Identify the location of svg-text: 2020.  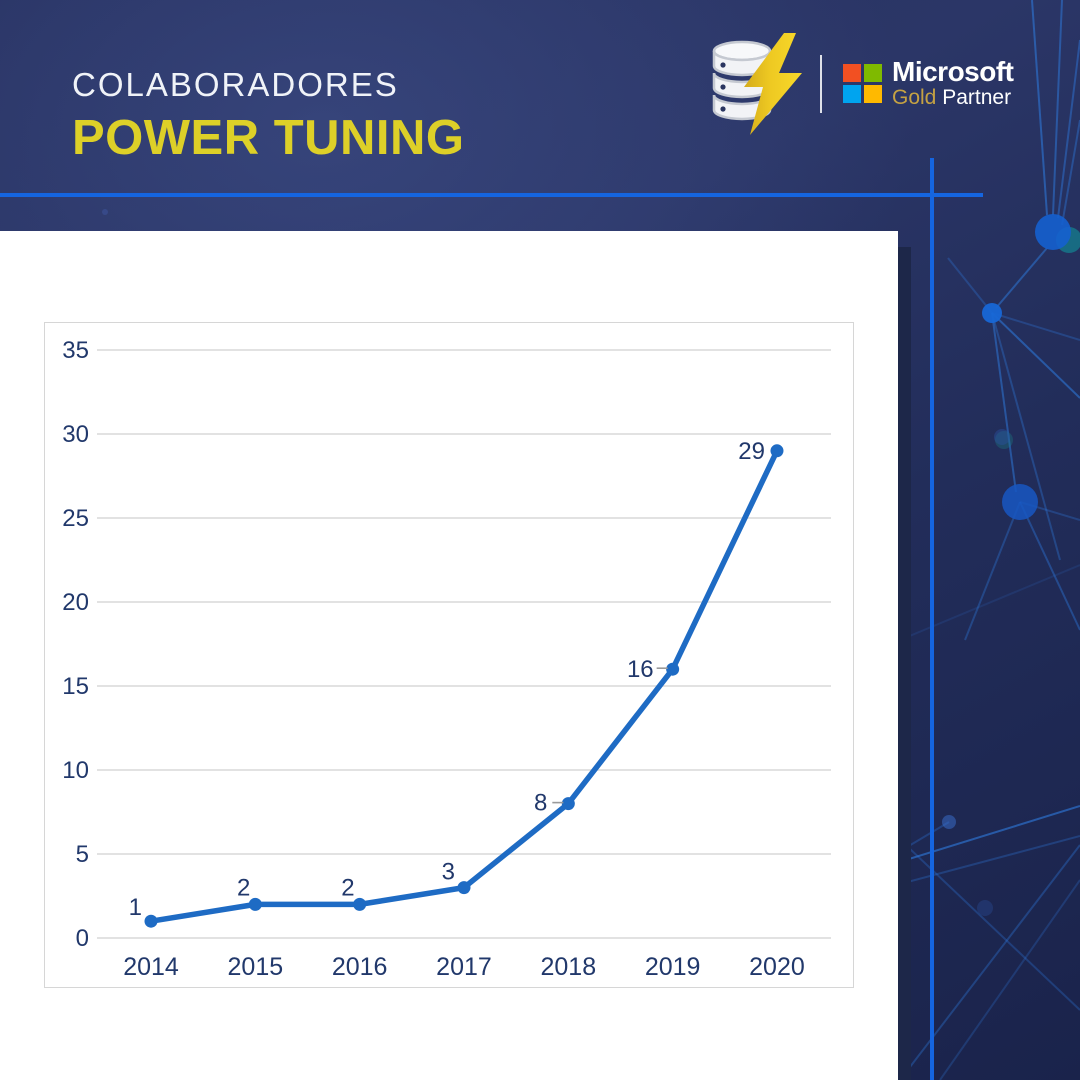
(777, 967).